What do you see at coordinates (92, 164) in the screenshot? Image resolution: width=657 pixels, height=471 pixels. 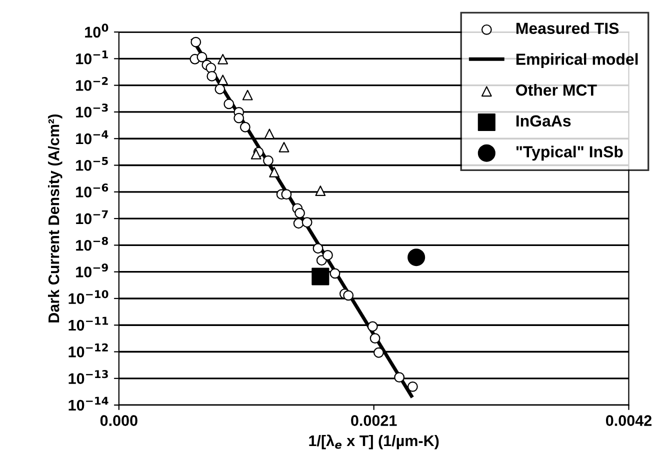 I see `y-tick-label: 10$^{−5}$` at bounding box center [92, 164].